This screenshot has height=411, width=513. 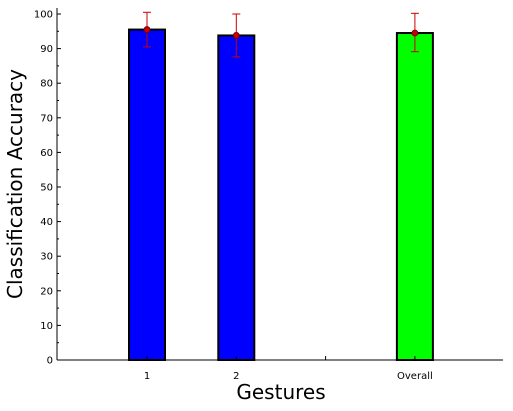 I want to click on y-tick-label: 60, so click(x=46, y=153).